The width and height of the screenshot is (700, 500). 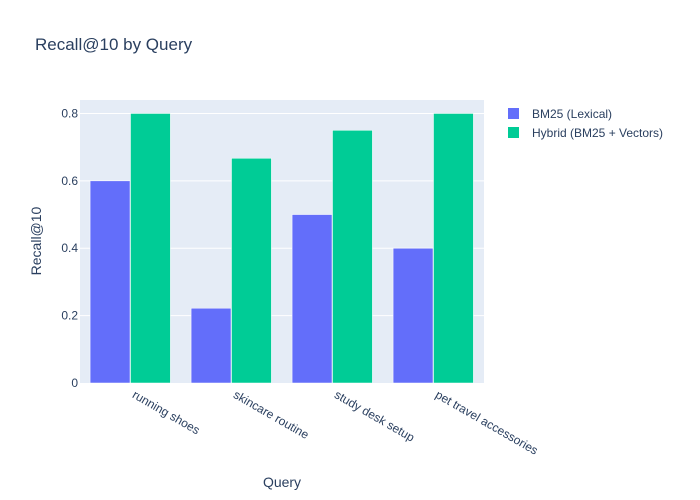 What do you see at coordinates (282, 482) in the screenshot?
I see `x-axis-title: Query` at bounding box center [282, 482].